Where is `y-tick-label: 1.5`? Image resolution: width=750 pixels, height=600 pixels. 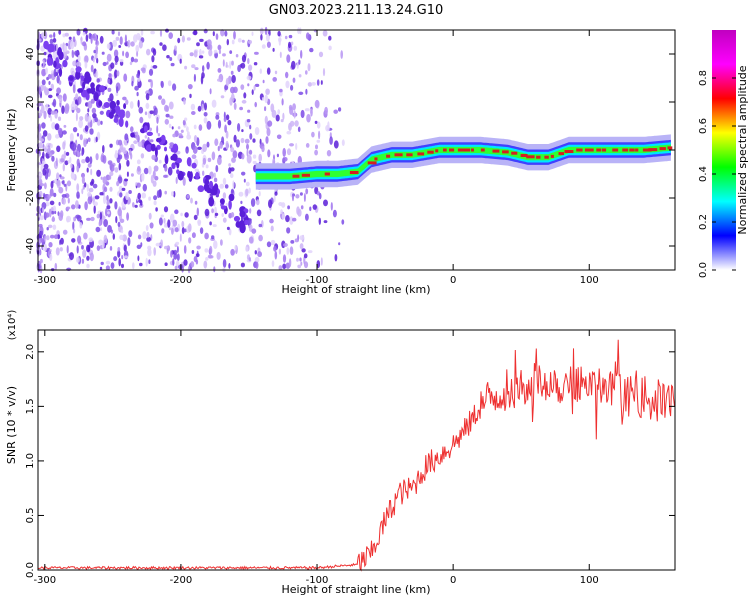 y-tick-label: 1.5 is located at coordinates (30, 406).